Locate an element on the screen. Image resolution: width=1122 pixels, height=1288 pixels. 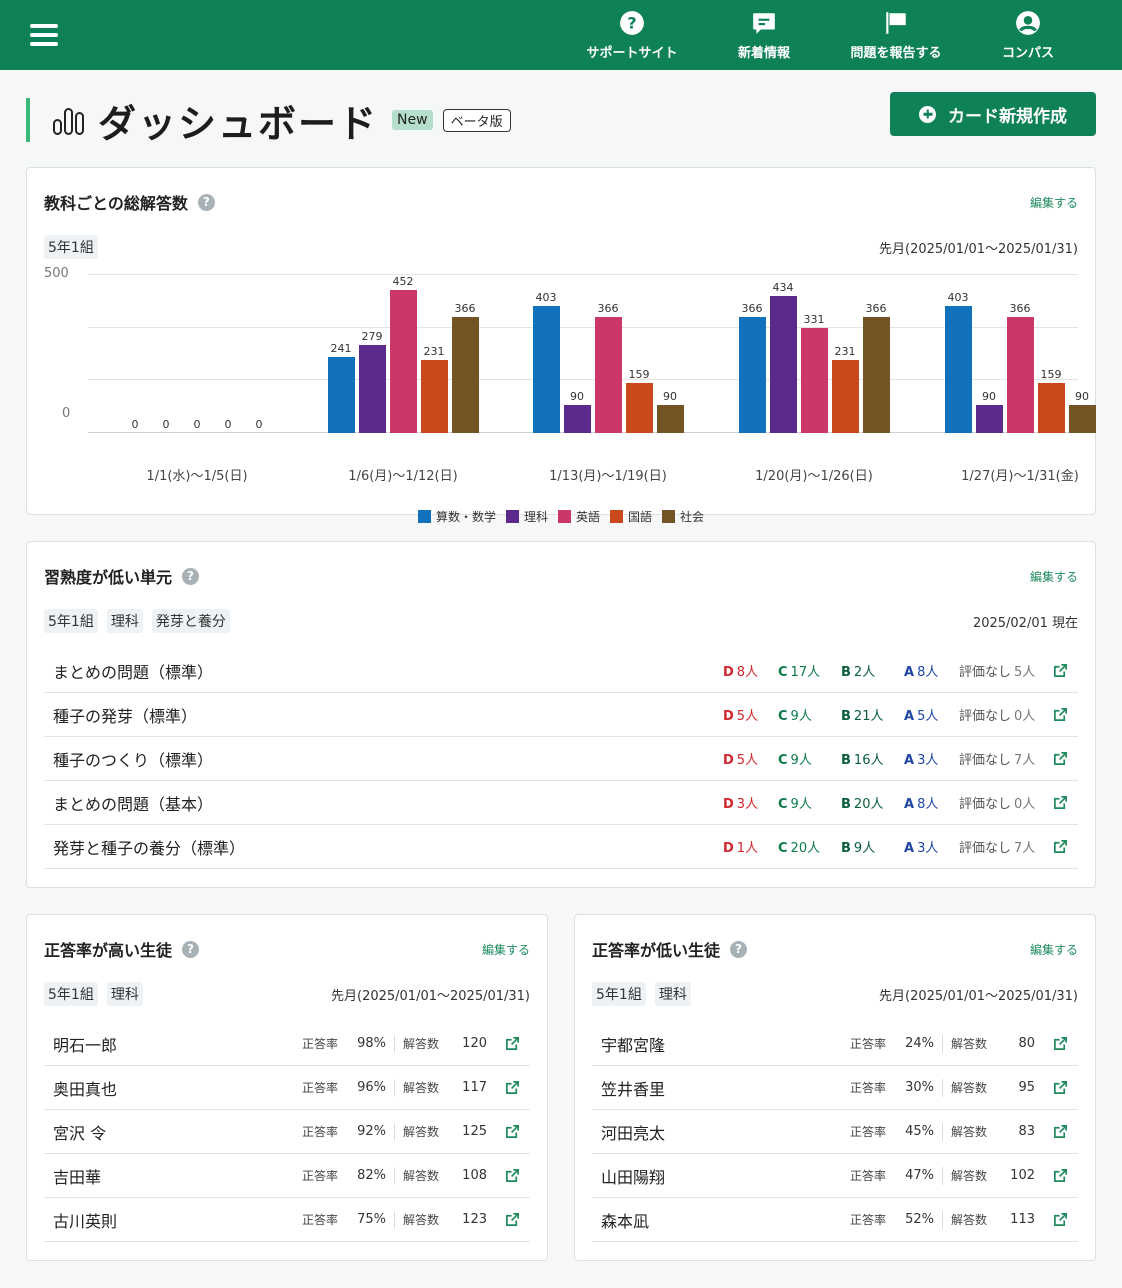
nav-compass: コンパス is located at coordinates (1028, 35).